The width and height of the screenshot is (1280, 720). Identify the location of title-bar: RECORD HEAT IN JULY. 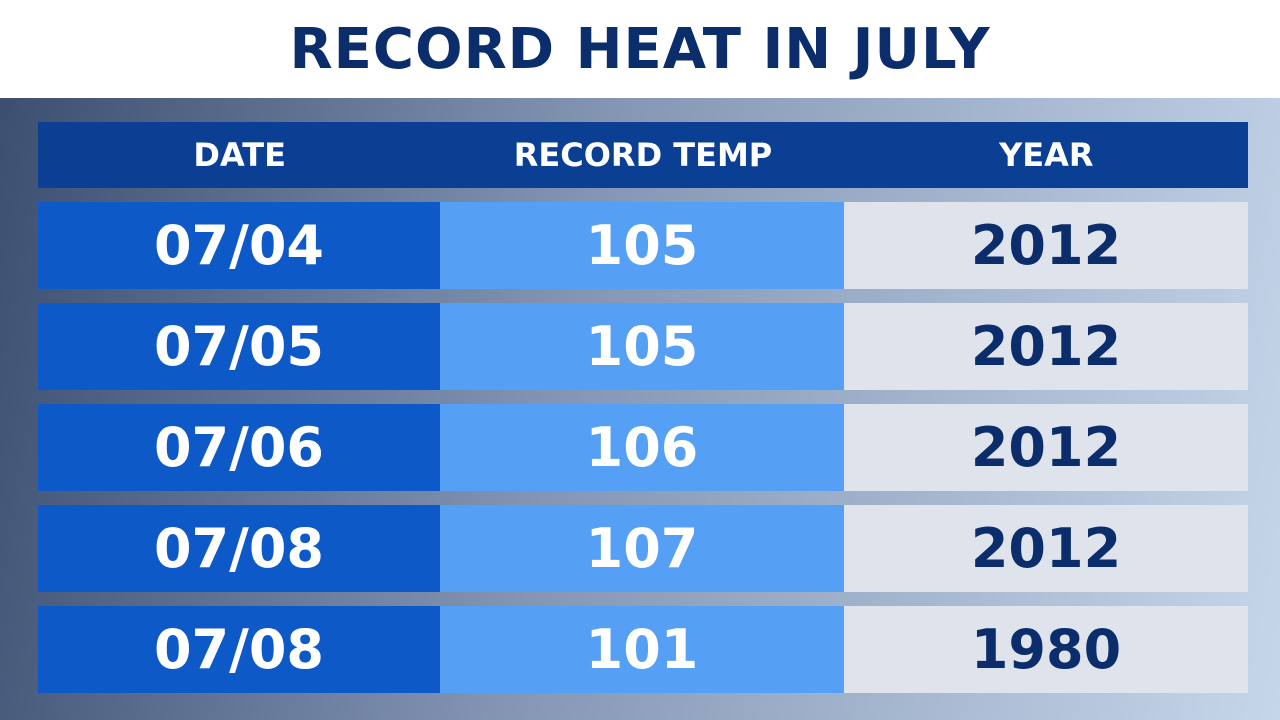
(640, 49).